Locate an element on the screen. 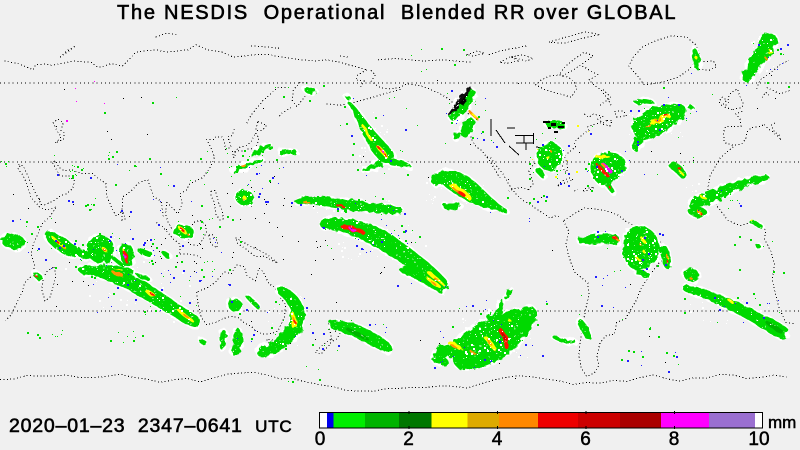 Image resolution: width=800 pixels, height=450 pixels. svg-text: 4 is located at coordinates (497, 439).